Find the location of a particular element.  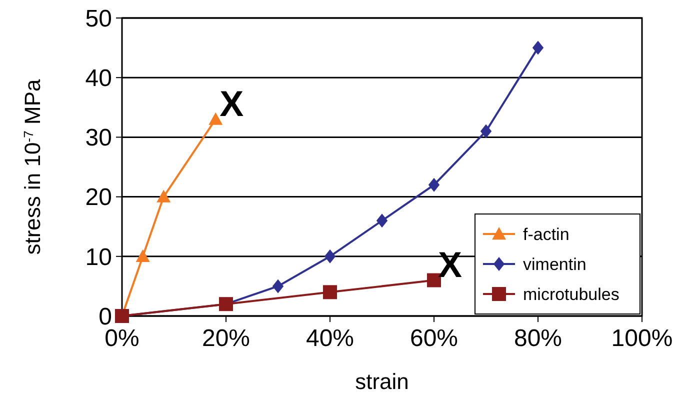

legend-label: vimentin is located at coordinates (554, 264).